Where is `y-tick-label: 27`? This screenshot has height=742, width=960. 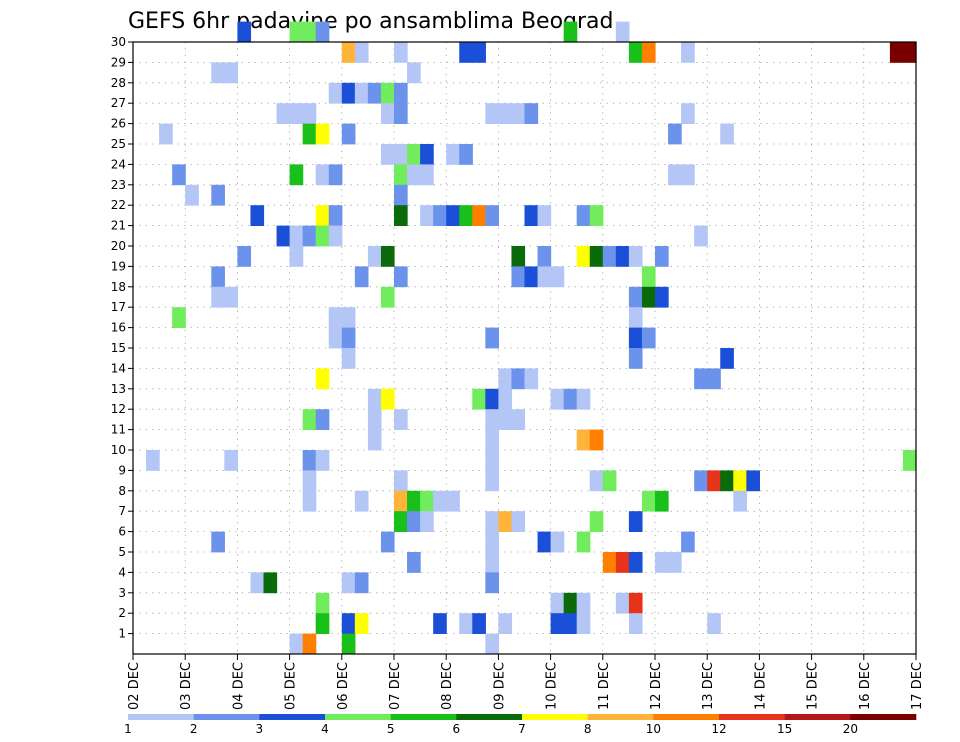
y-tick-label: 27 is located at coordinates (118, 103).